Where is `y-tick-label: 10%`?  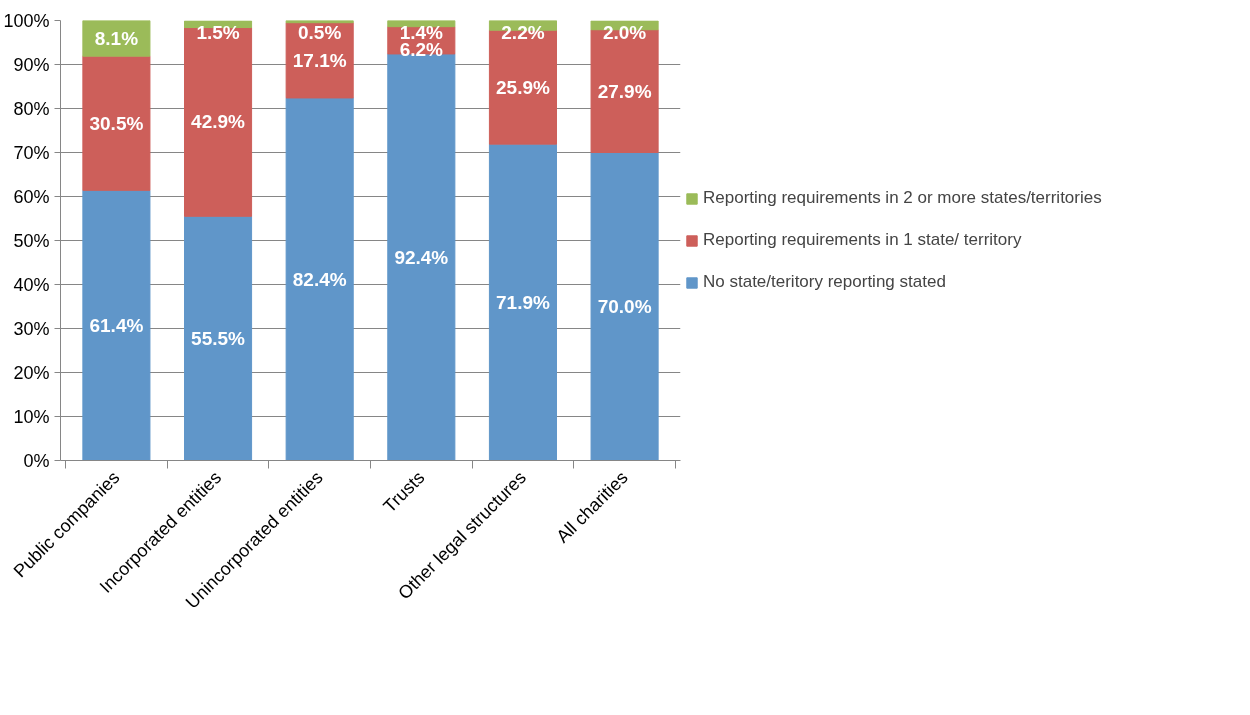 y-tick-label: 10% is located at coordinates (31, 416).